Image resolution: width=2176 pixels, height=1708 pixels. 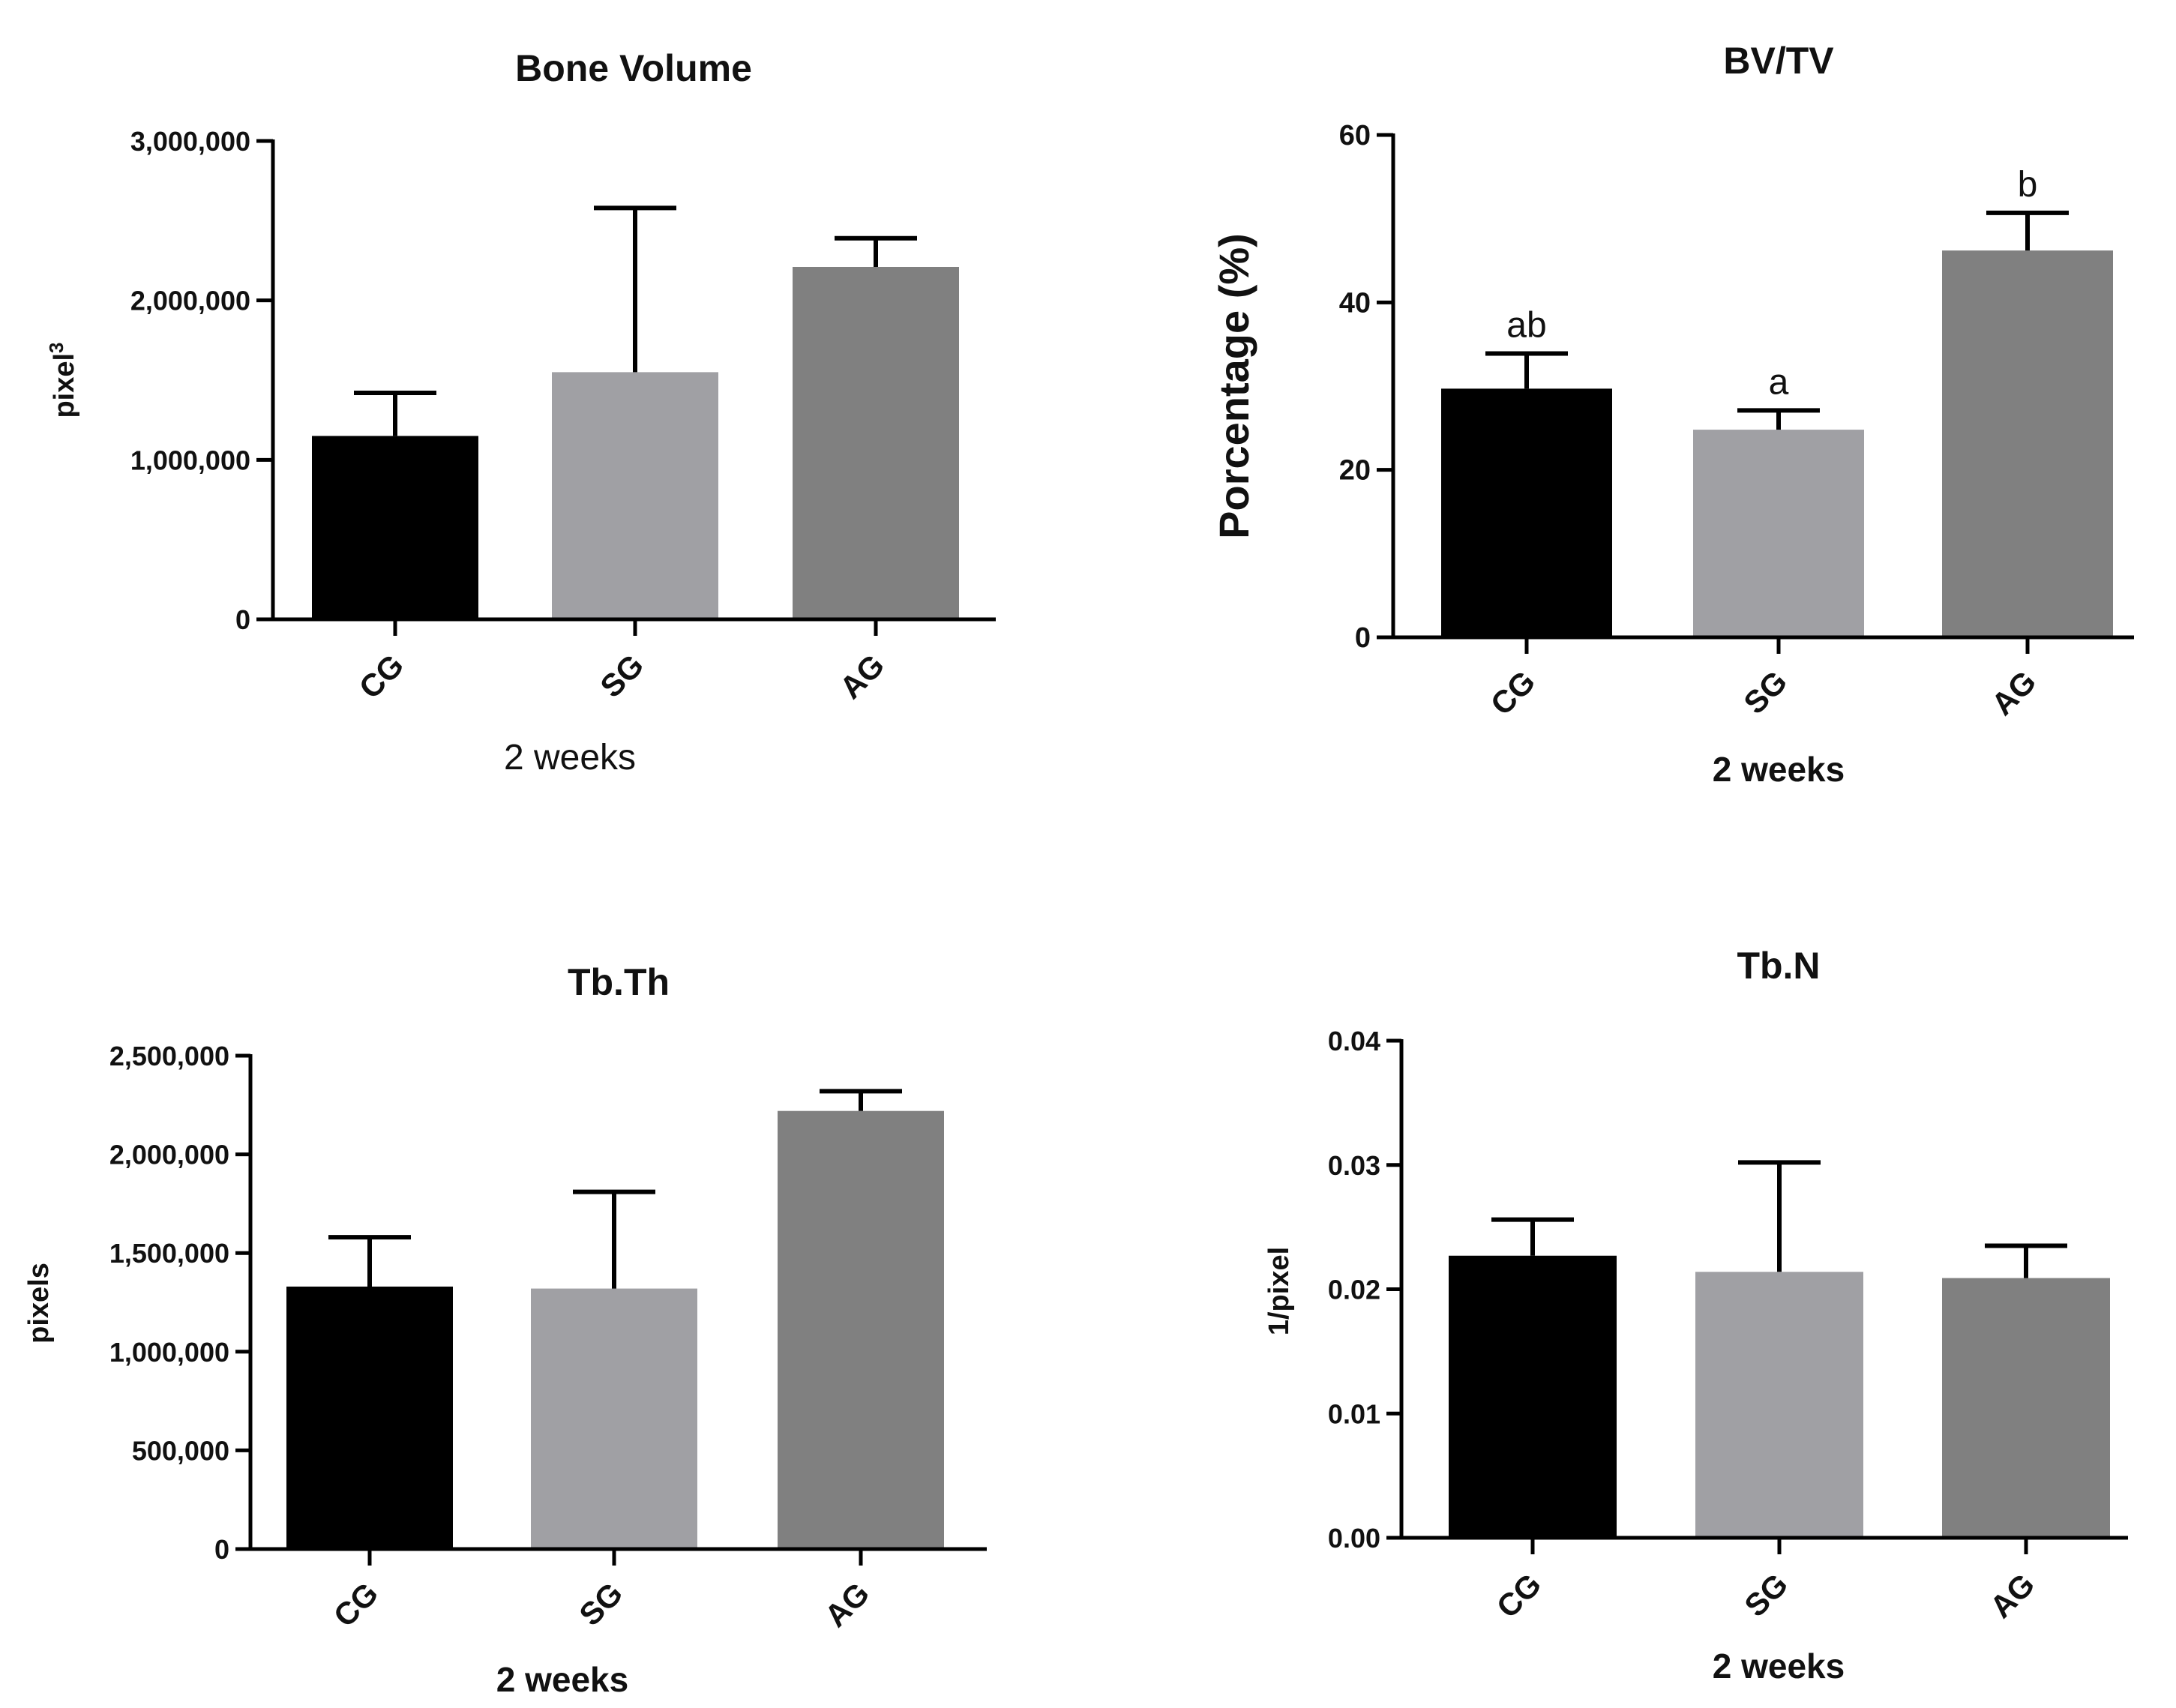 I want to click on y-tick-label: 0.03, so click(x=1354, y=1165).